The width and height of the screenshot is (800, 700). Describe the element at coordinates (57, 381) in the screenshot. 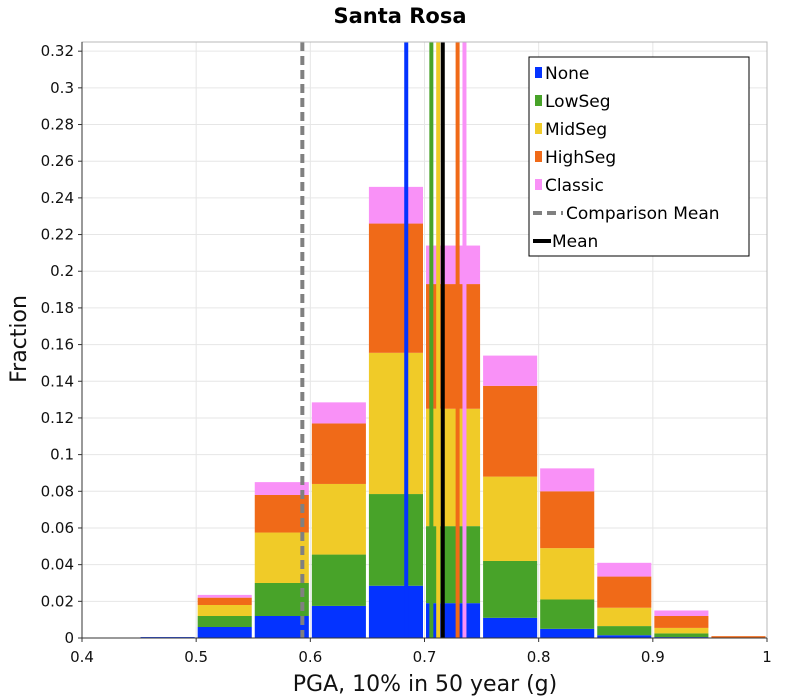

I see `y-tick-label: 0.14` at that location.